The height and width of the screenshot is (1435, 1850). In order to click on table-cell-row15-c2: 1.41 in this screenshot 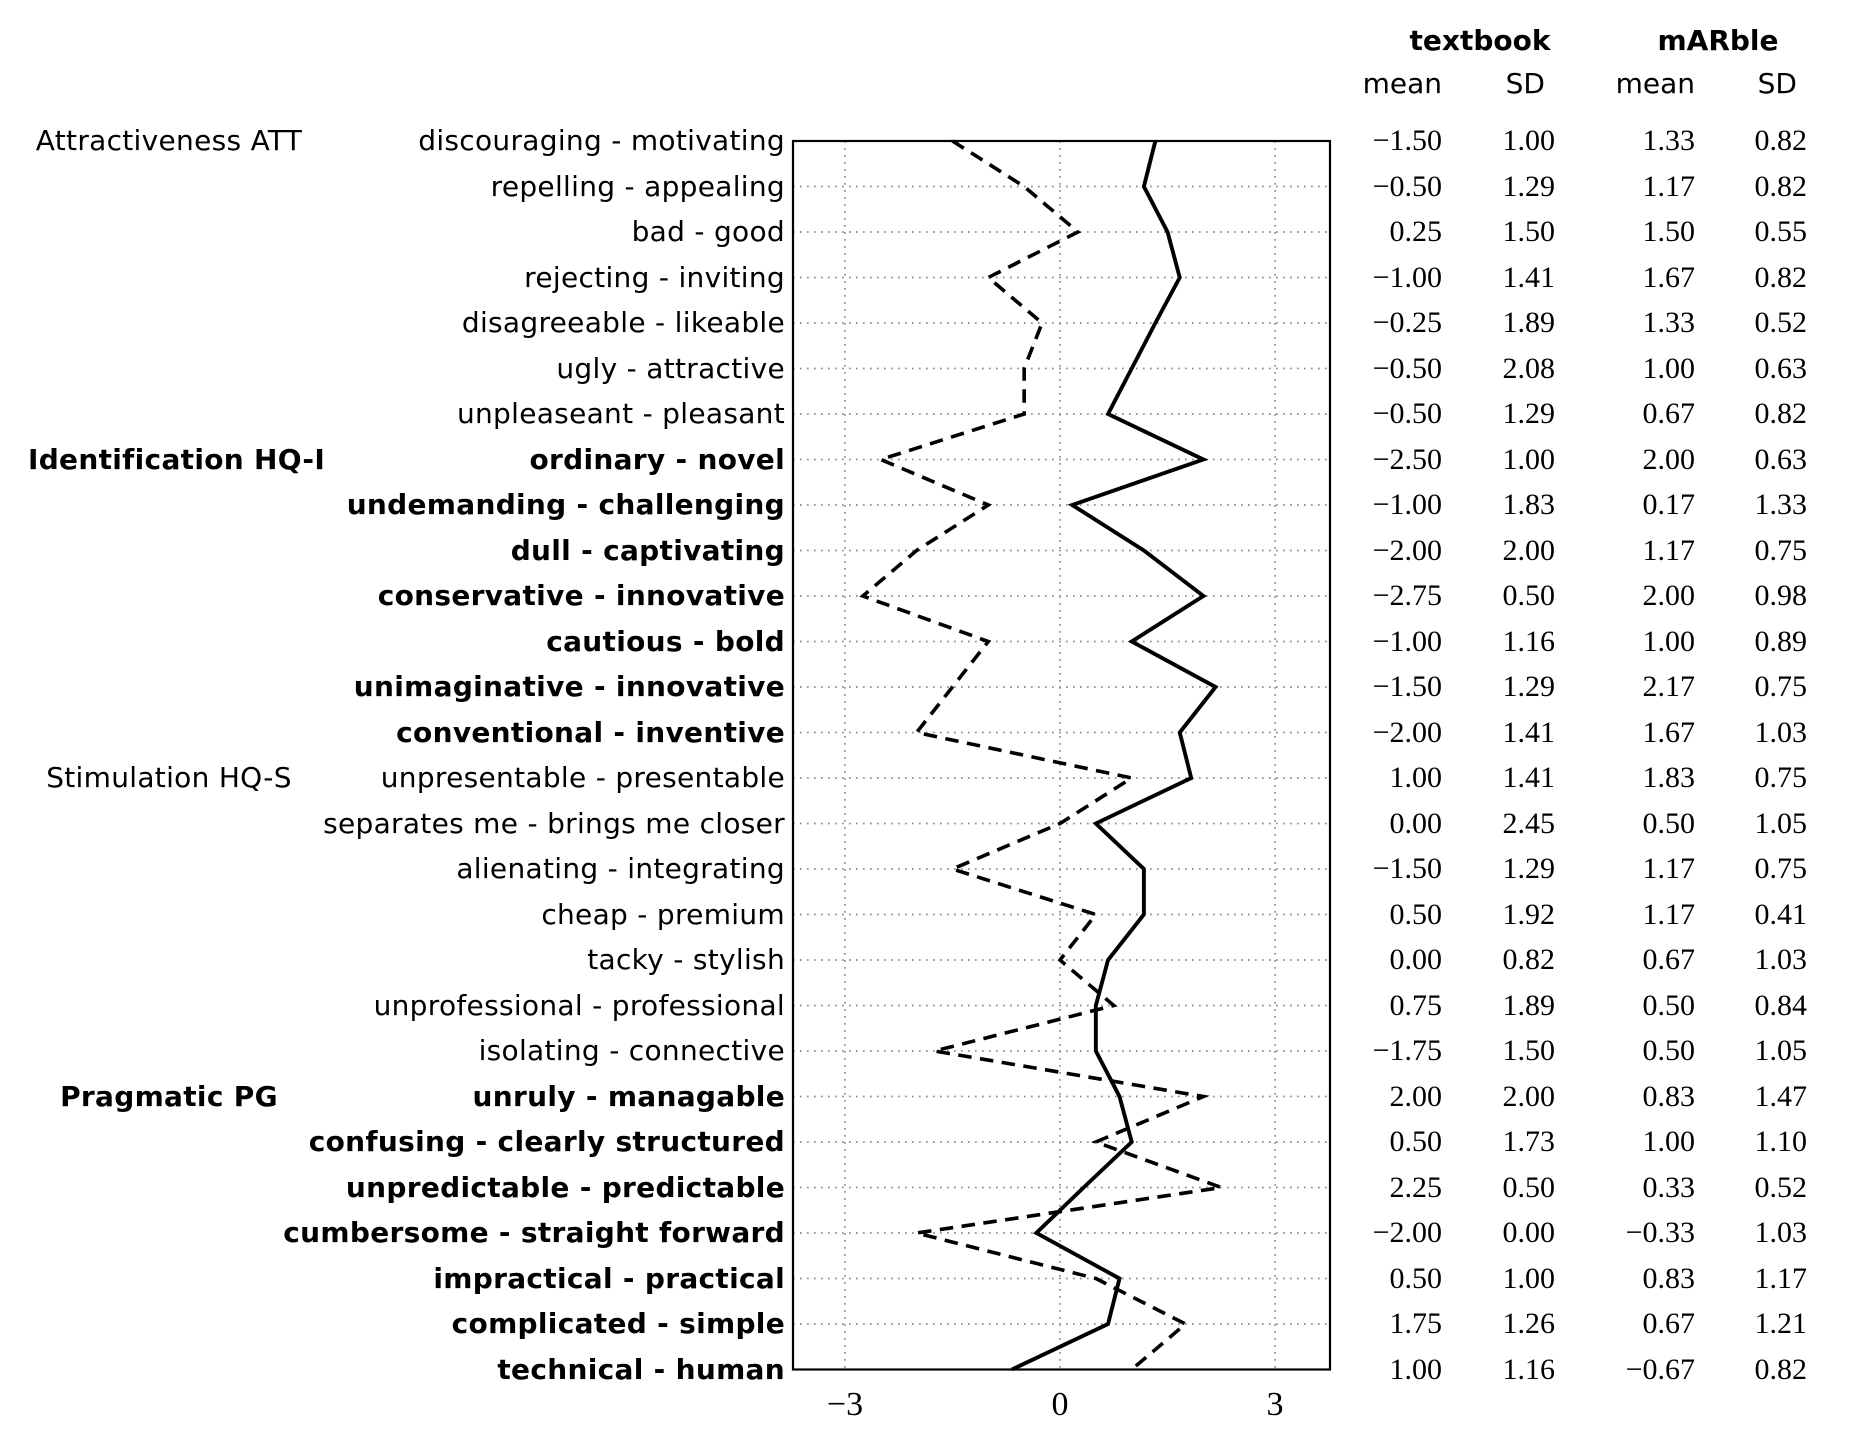, I will do `click(1529, 778)`.